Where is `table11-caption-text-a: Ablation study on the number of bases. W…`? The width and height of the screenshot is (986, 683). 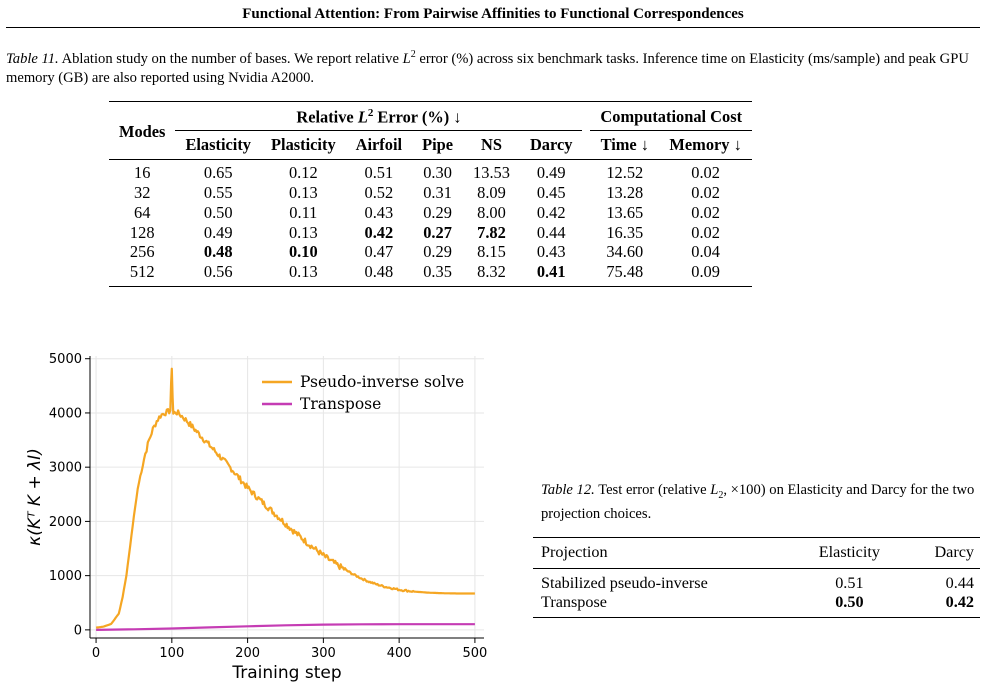
table11-caption-text-a: Ablation study on the number of bases. W… is located at coordinates (232, 58).